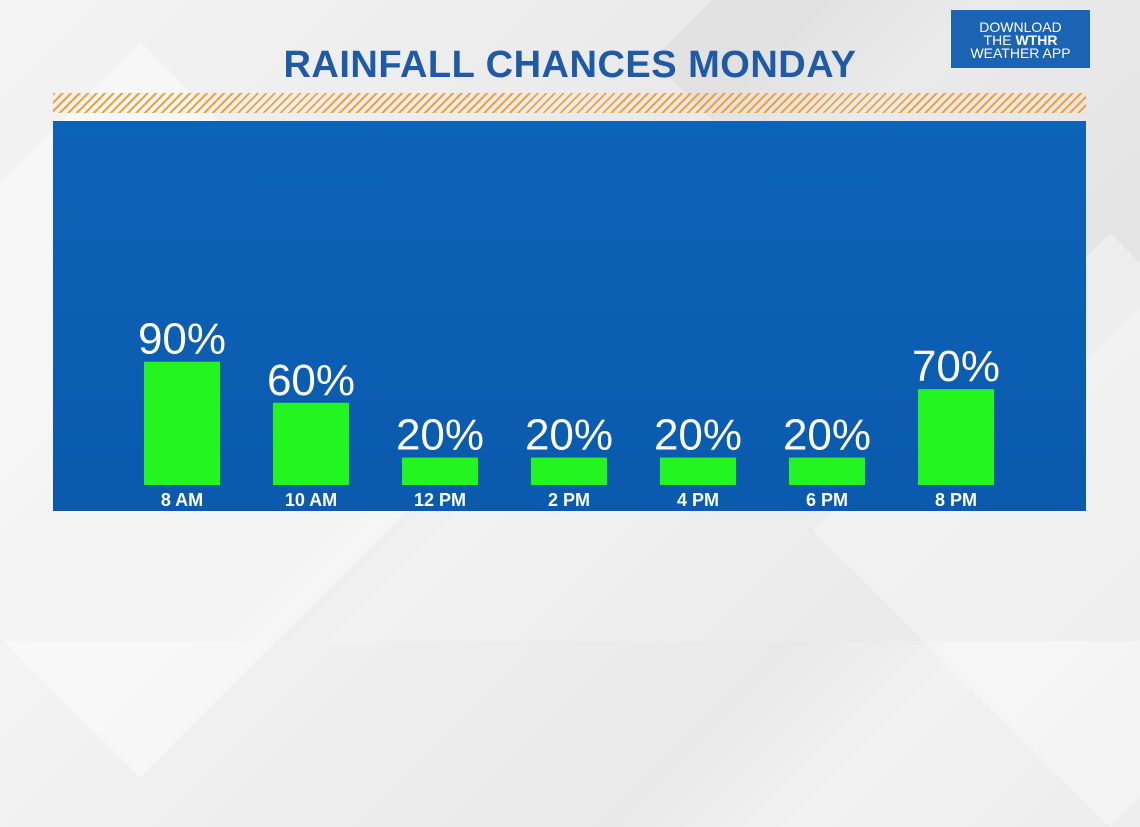 Image resolution: width=1140 pixels, height=827 pixels. I want to click on decorative-stripe, so click(569, 103).